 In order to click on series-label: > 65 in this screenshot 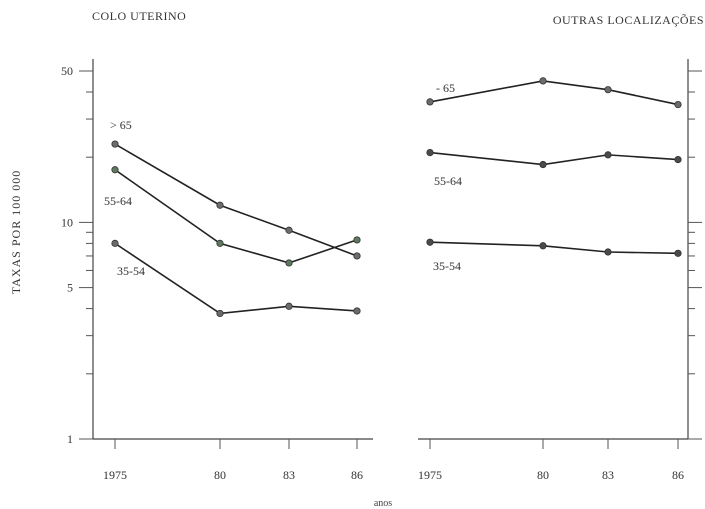, I will do `click(121, 125)`.